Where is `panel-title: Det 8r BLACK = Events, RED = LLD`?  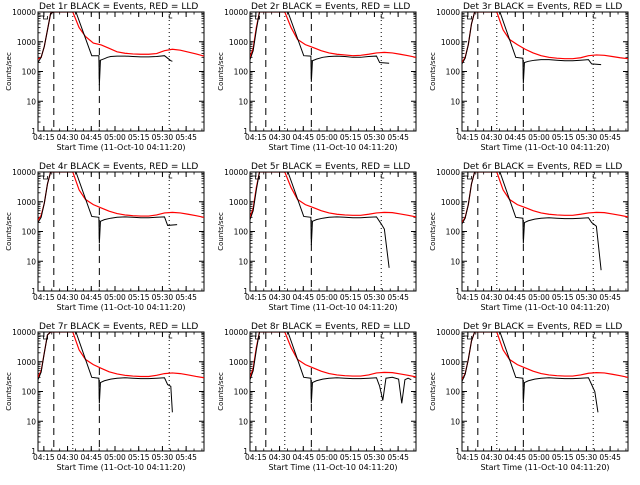 panel-title: Det 8r BLACK = Events, RED = LLD is located at coordinates (330, 327).